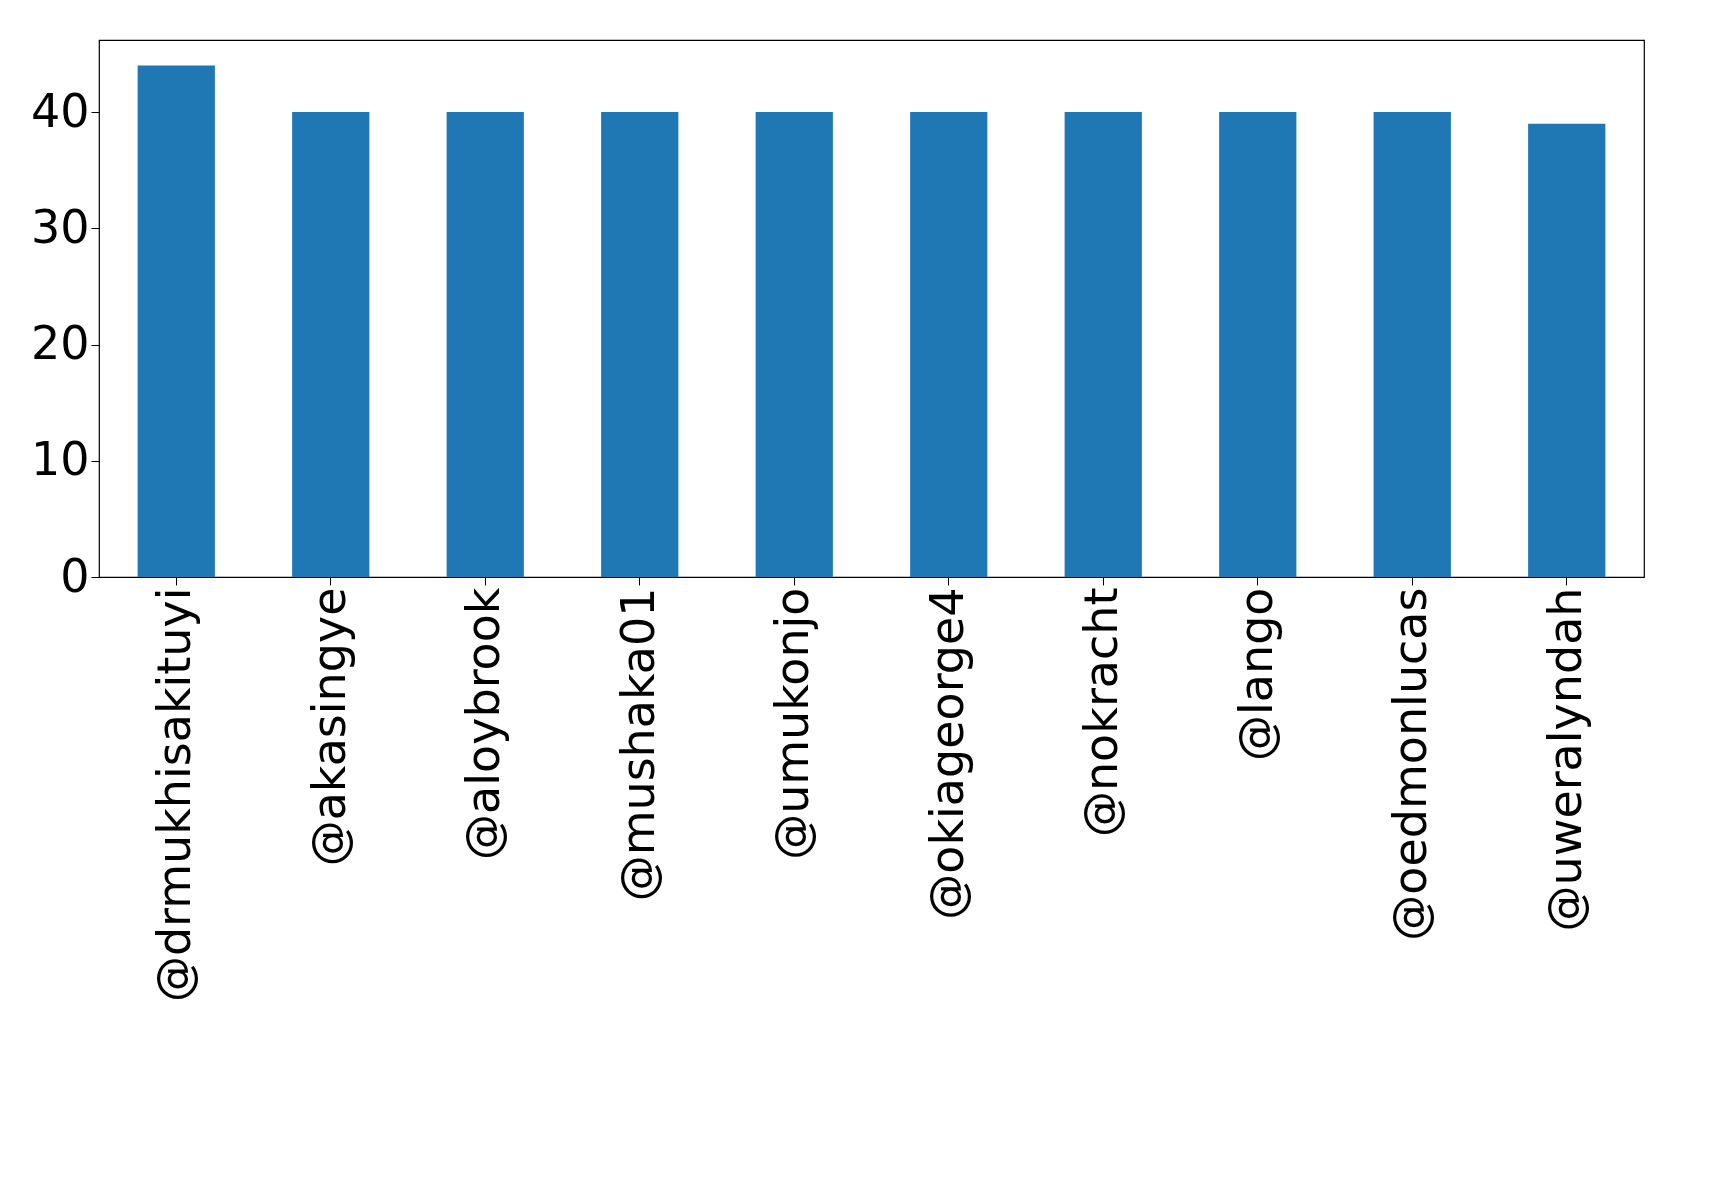  What do you see at coordinates (60, 459) in the screenshot?
I see `y-tick-label: 10` at bounding box center [60, 459].